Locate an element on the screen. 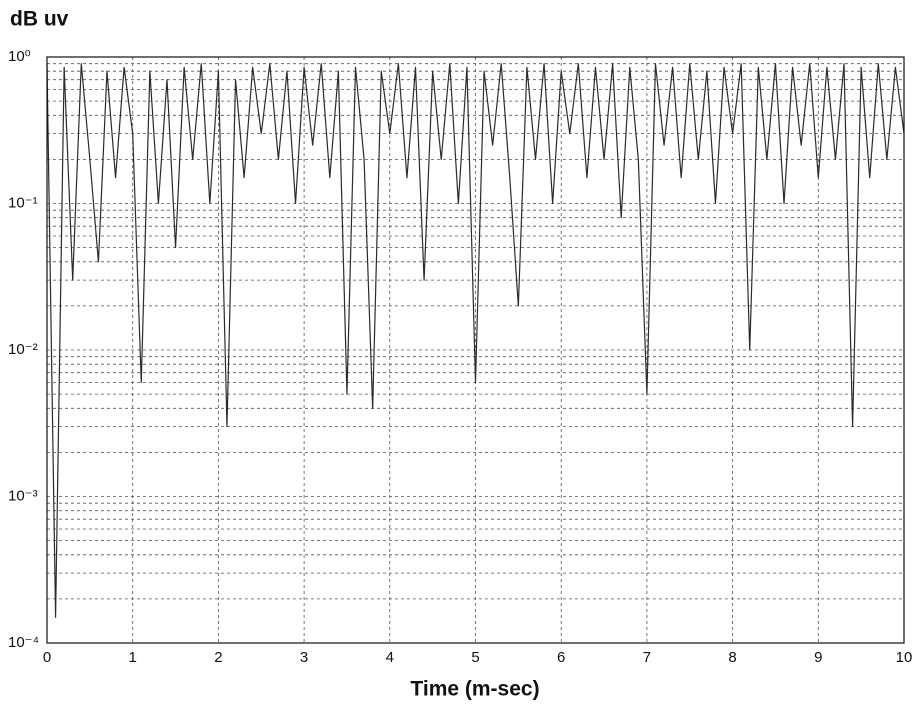  x-tick-label: 6 is located at coordinates (561, 657).